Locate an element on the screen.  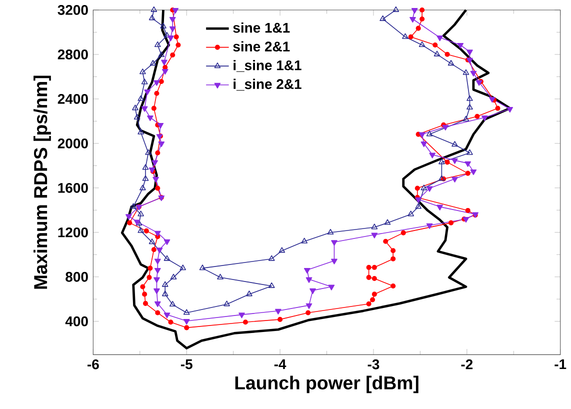
y-tick-label: 400 is located at coordinates (76, 321).